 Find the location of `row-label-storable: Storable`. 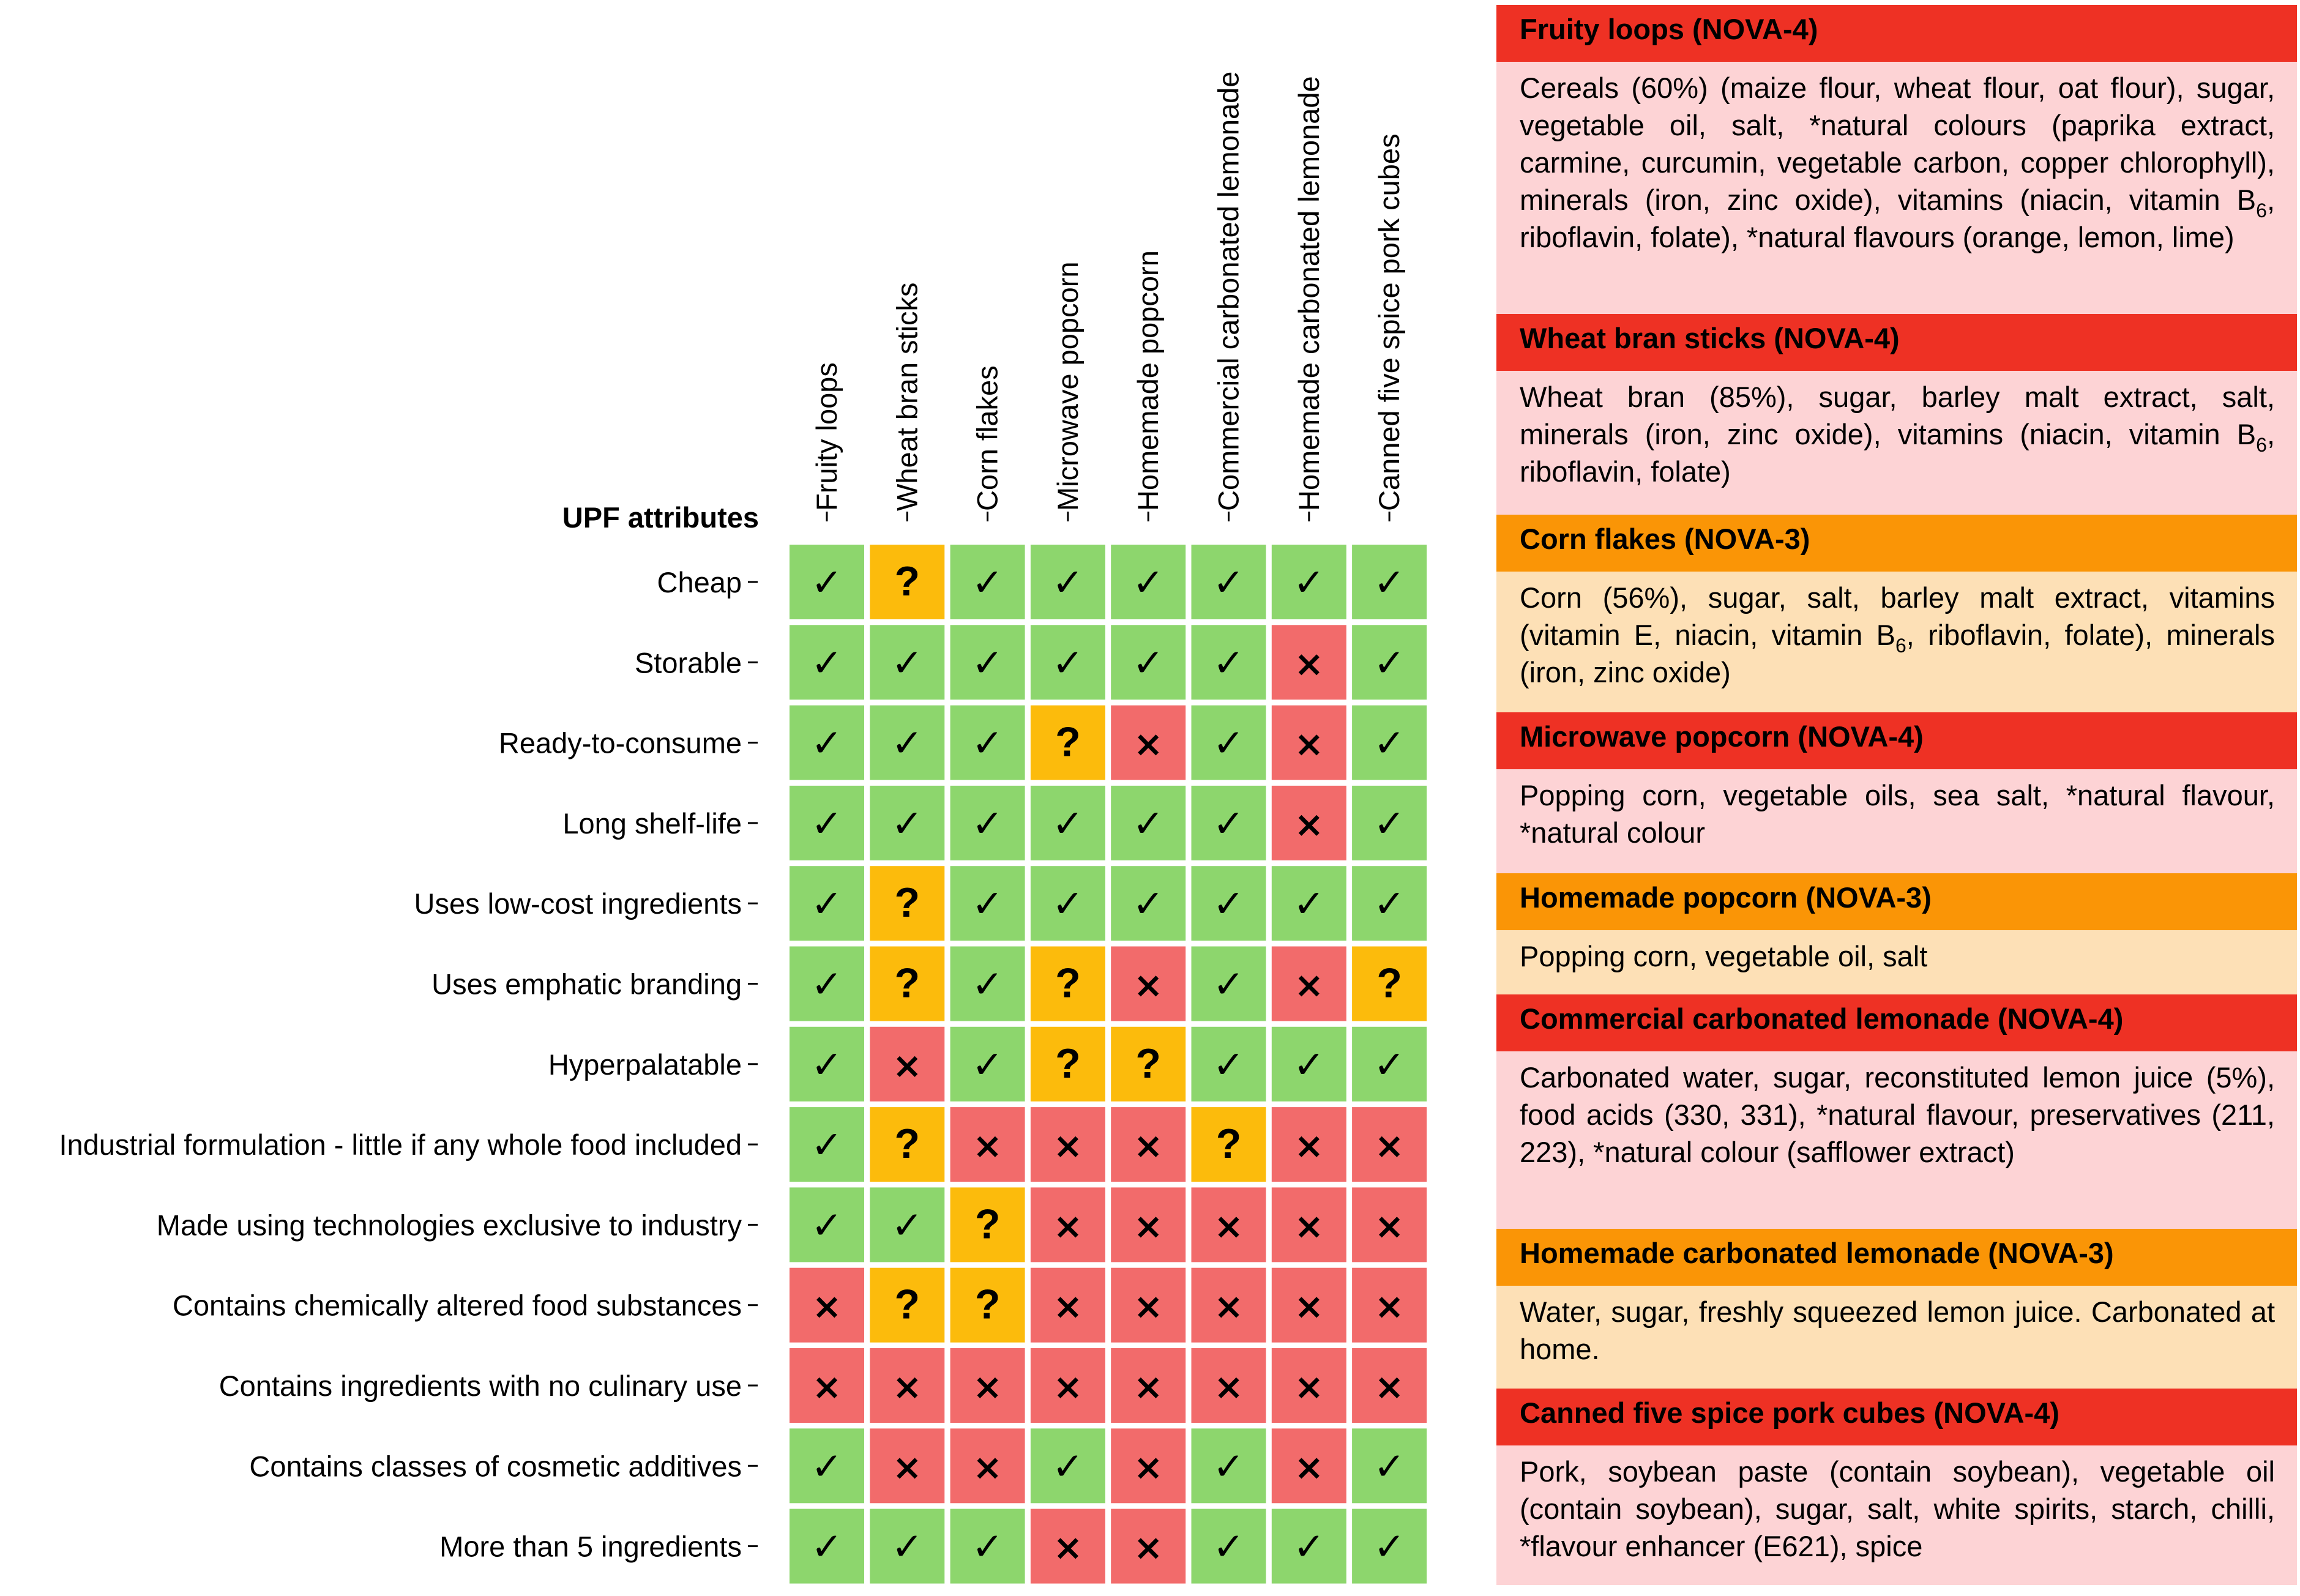

row-label-storable: Storable is located at coordinates (688, 662).